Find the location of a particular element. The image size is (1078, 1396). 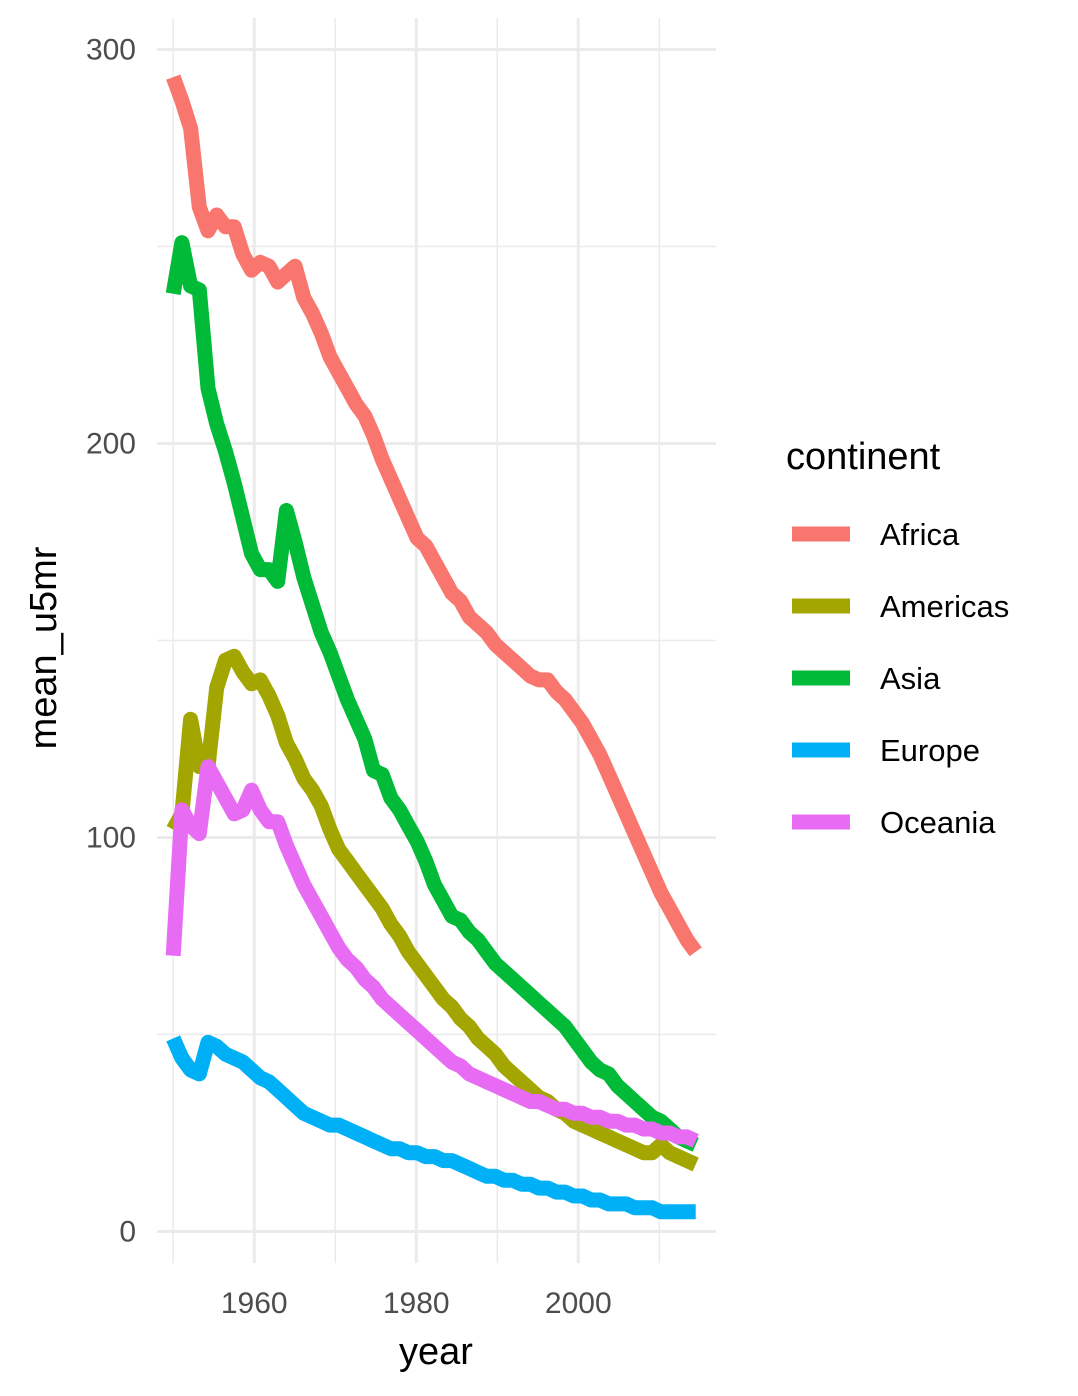

legend-label-americas: Americas is located at coordinates (944, 606).